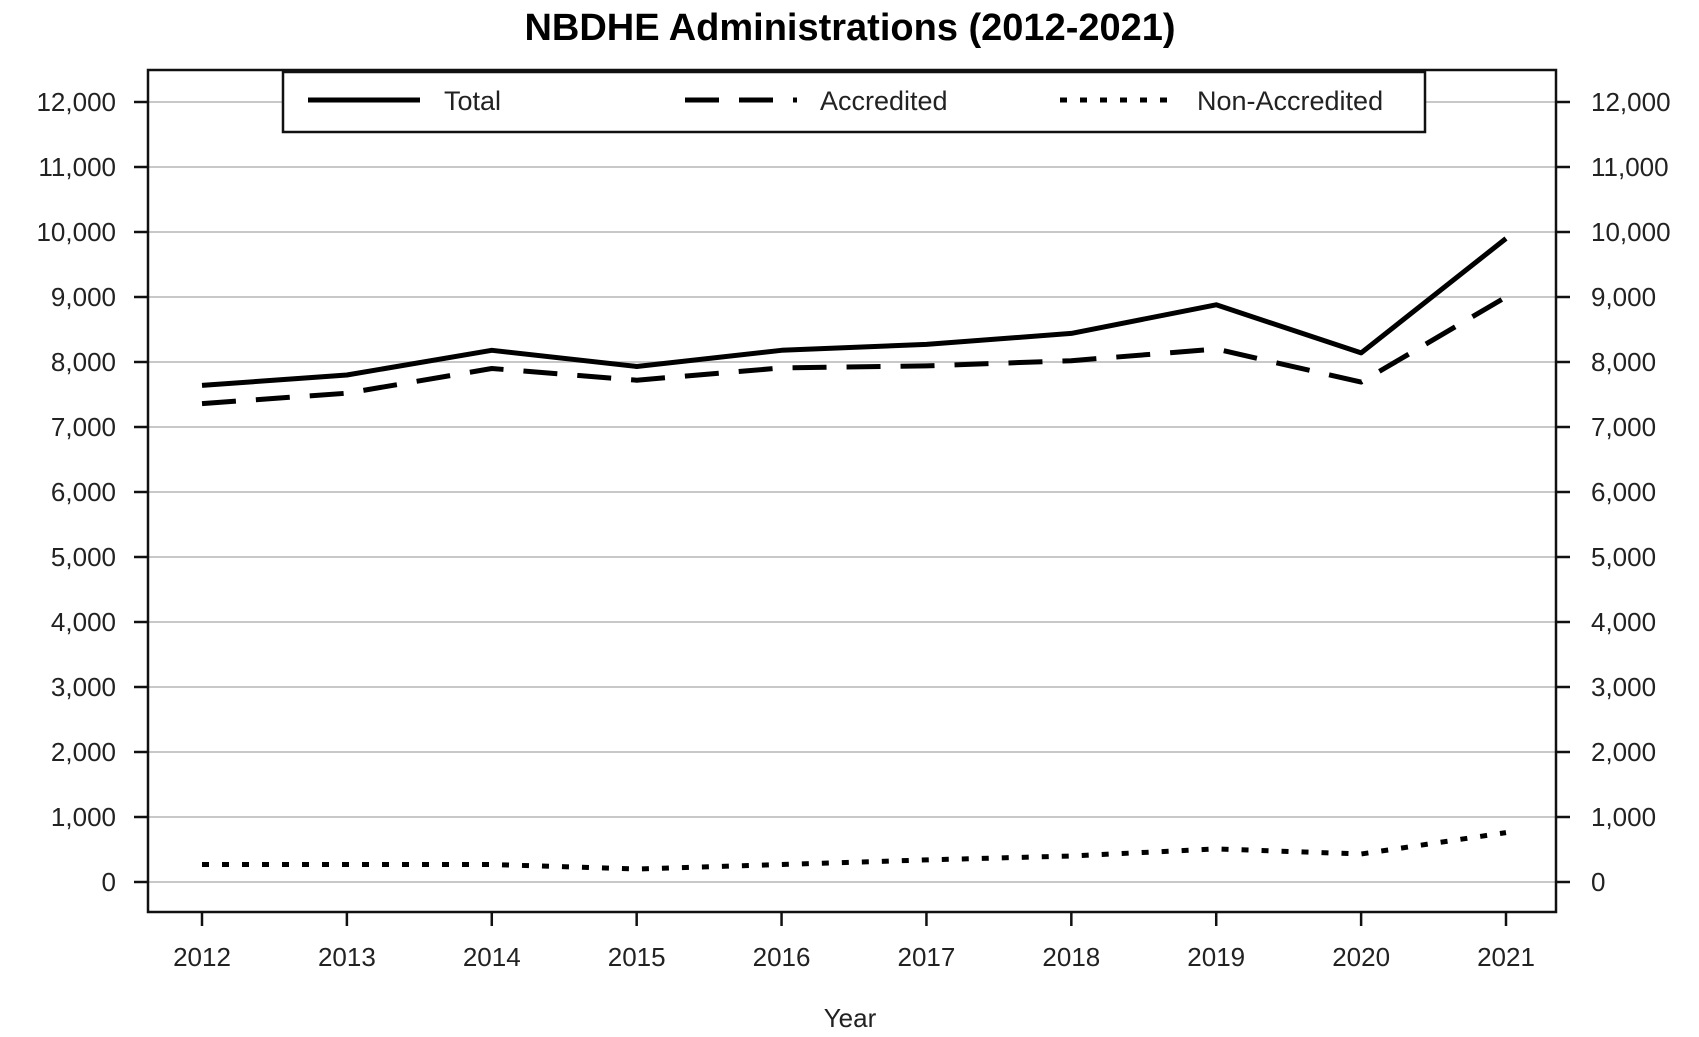 This screenshot has width=1699, height=1037. What do you see at coordinates (1623, 492) in the screenshot?
I see `y-tick-label-right: 6,000` at bounding box center [1623, 492].